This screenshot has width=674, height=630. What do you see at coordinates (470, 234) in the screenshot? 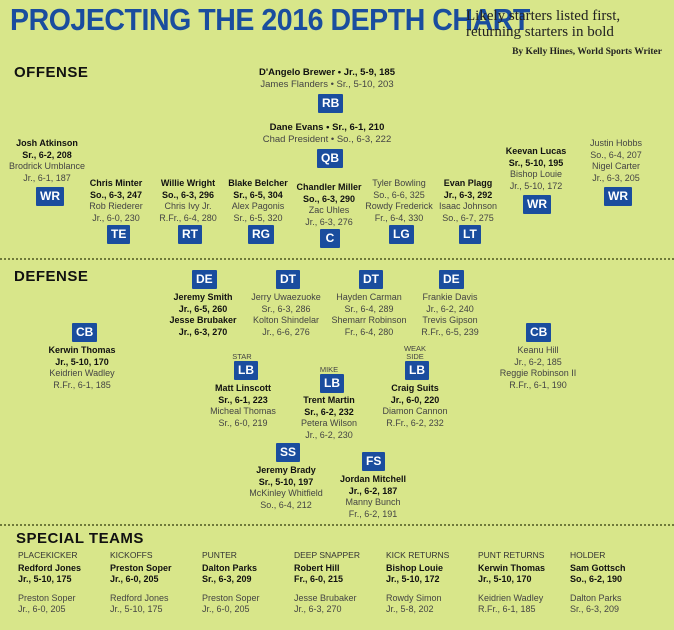
I see `lt-badge: LT` at bounding box center [470, 234].